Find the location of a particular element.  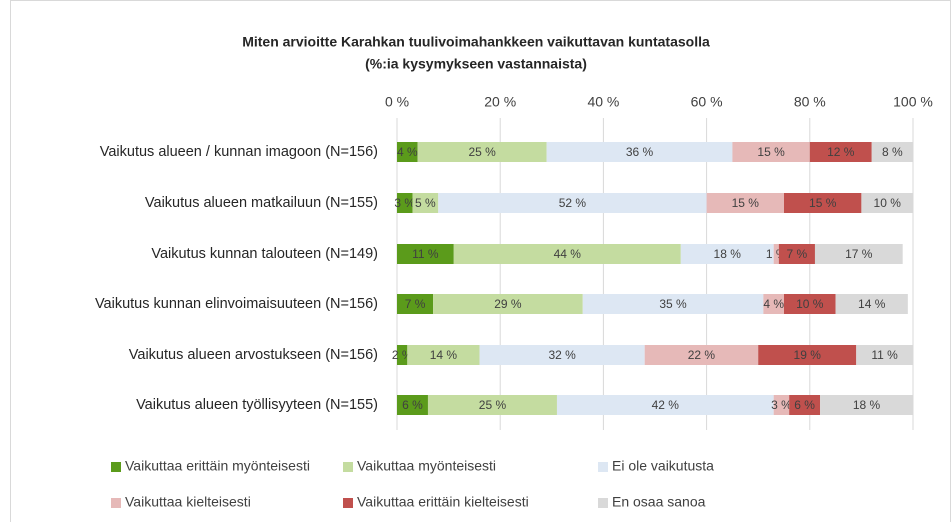

value-label: 5 % is located at coordinates (425, 203).